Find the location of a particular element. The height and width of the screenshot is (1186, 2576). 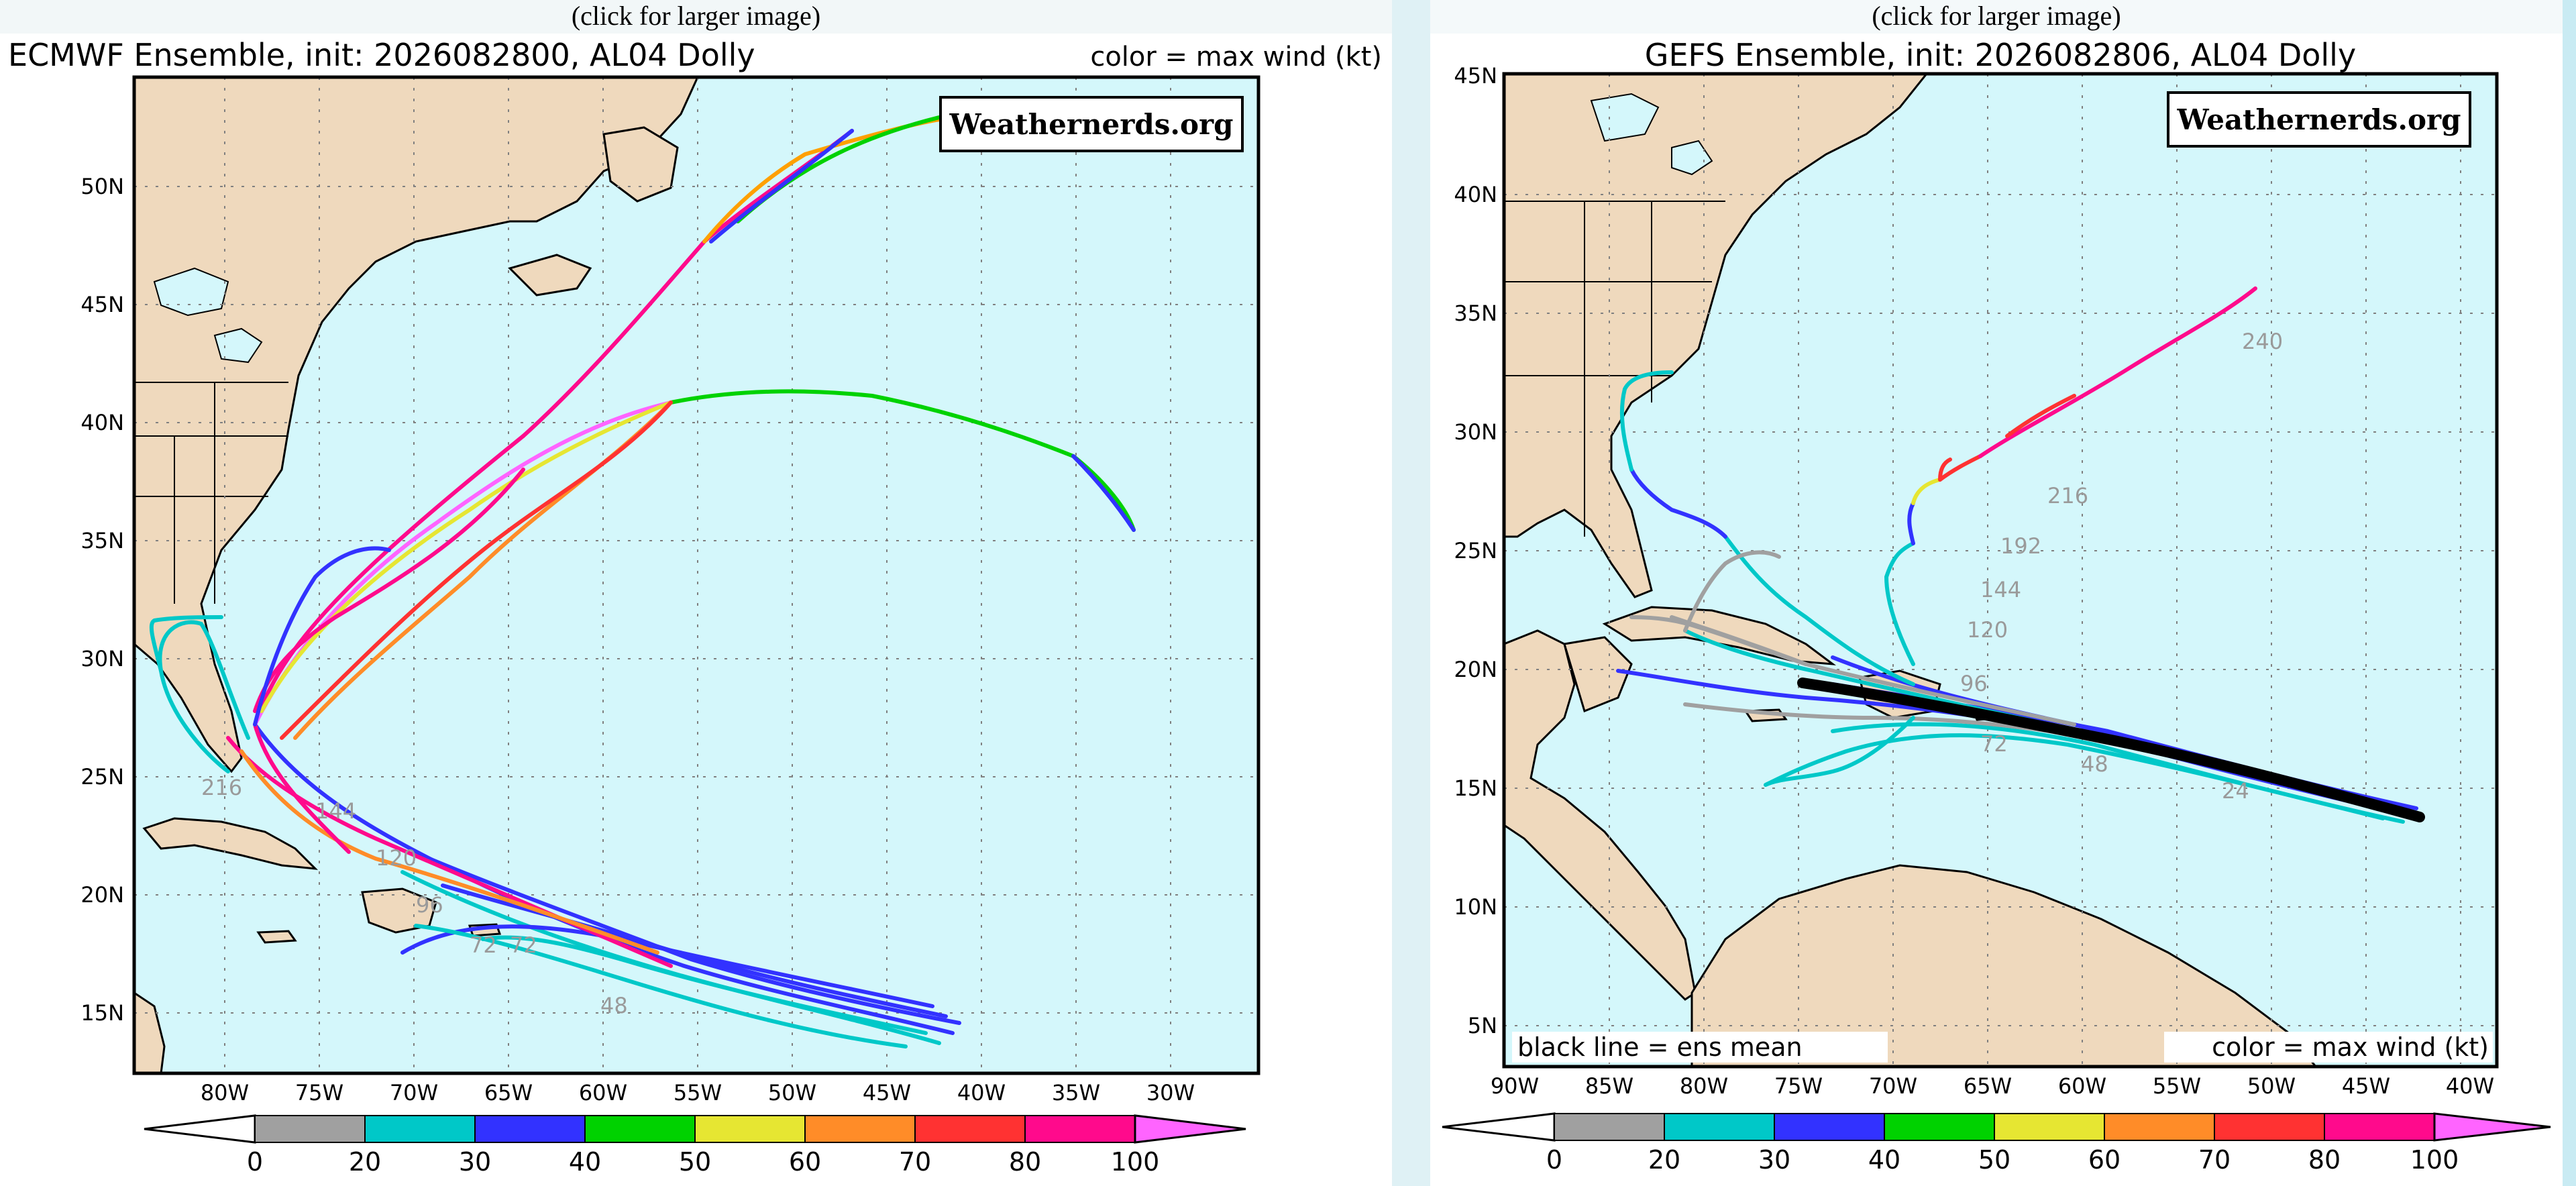

ecmwf-lon-label: 65W is located at coordinates (508, 1093).